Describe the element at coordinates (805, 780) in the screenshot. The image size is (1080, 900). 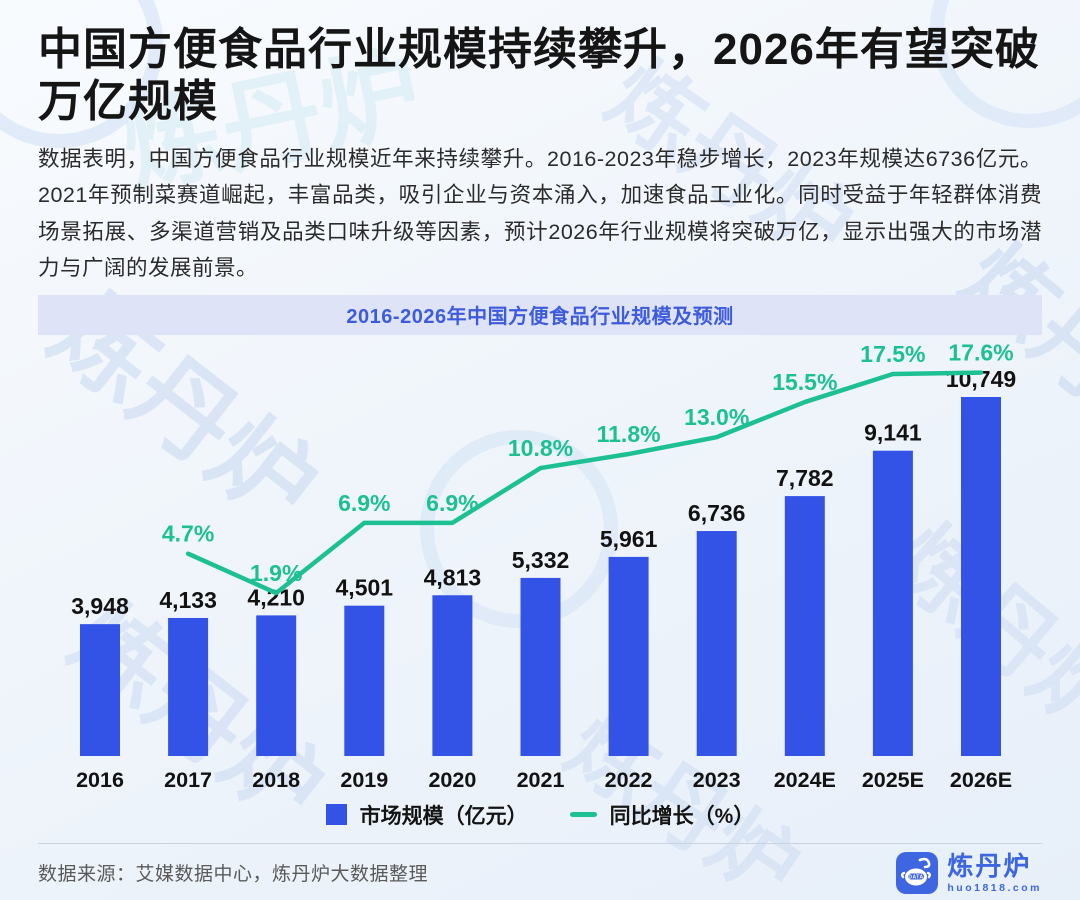
I see `x-axis-label: 2024E` at that location.